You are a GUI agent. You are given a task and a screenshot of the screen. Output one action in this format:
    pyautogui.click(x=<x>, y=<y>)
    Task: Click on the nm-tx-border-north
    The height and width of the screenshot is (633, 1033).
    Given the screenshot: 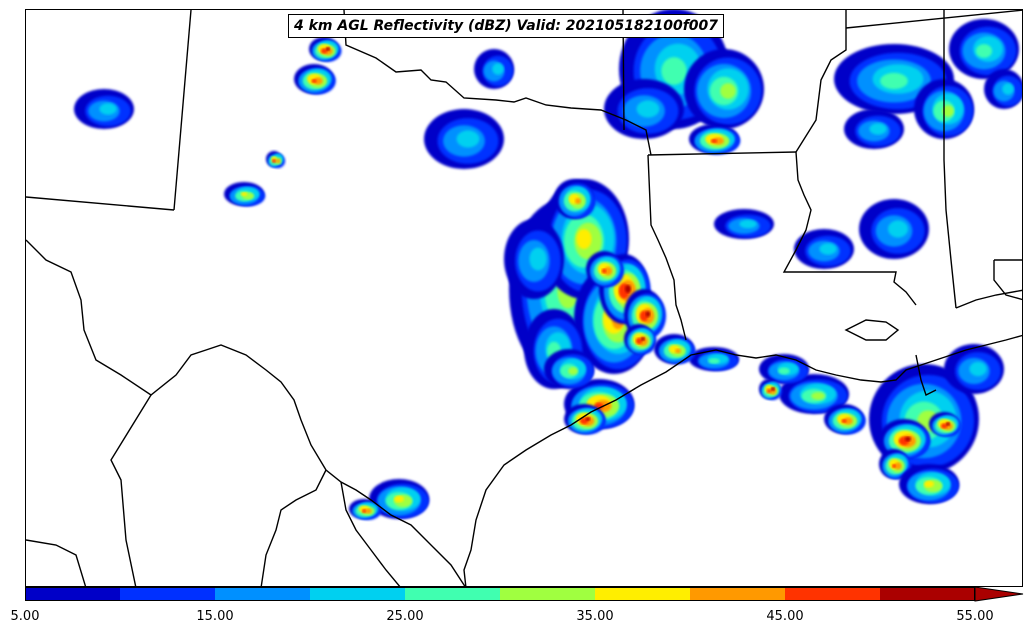 What is the action you would take?
    pyautogui.click(x=182, y=110)
    